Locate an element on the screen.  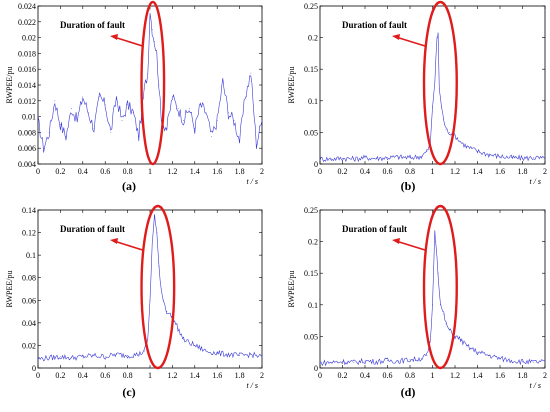
y-tick-label: 0.016 is located at coordinates (27, 69).